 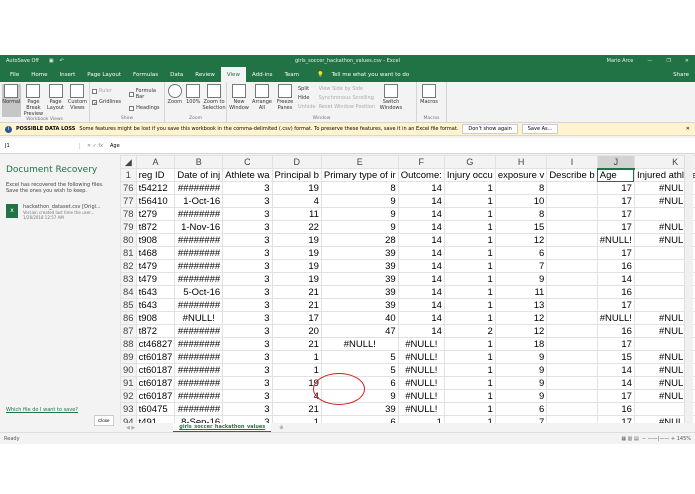 I want to click on cell: Injury occu, so click(x=469, y=175).